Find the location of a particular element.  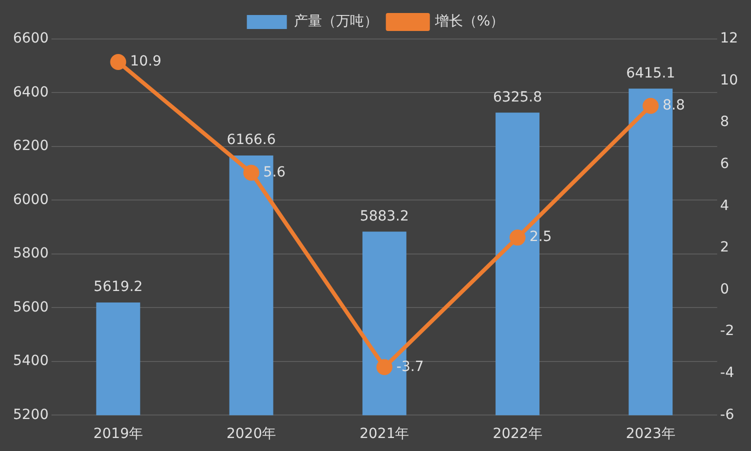

y2-tick-label: 8 is located at coordinates (725, 122).